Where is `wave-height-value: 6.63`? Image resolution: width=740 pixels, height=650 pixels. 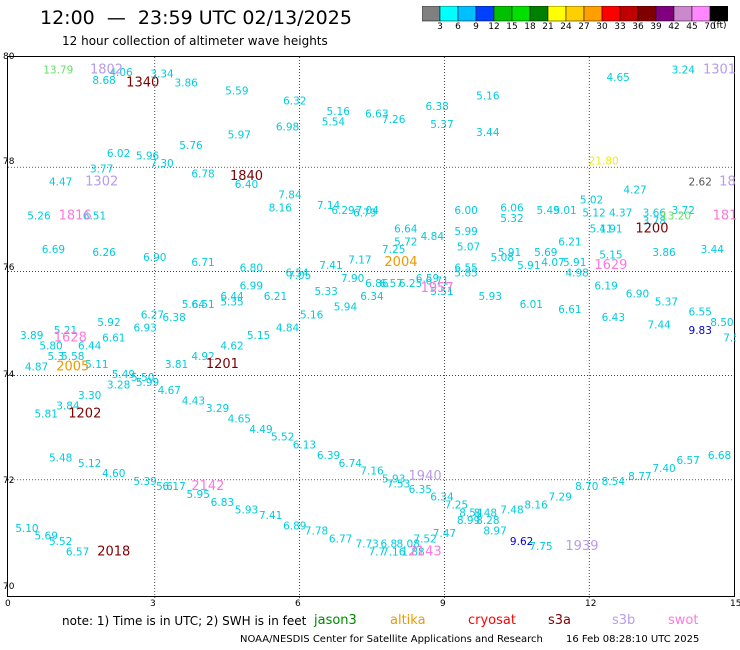 wave-height-value: 6.63 is located at coordinates (376, 115).